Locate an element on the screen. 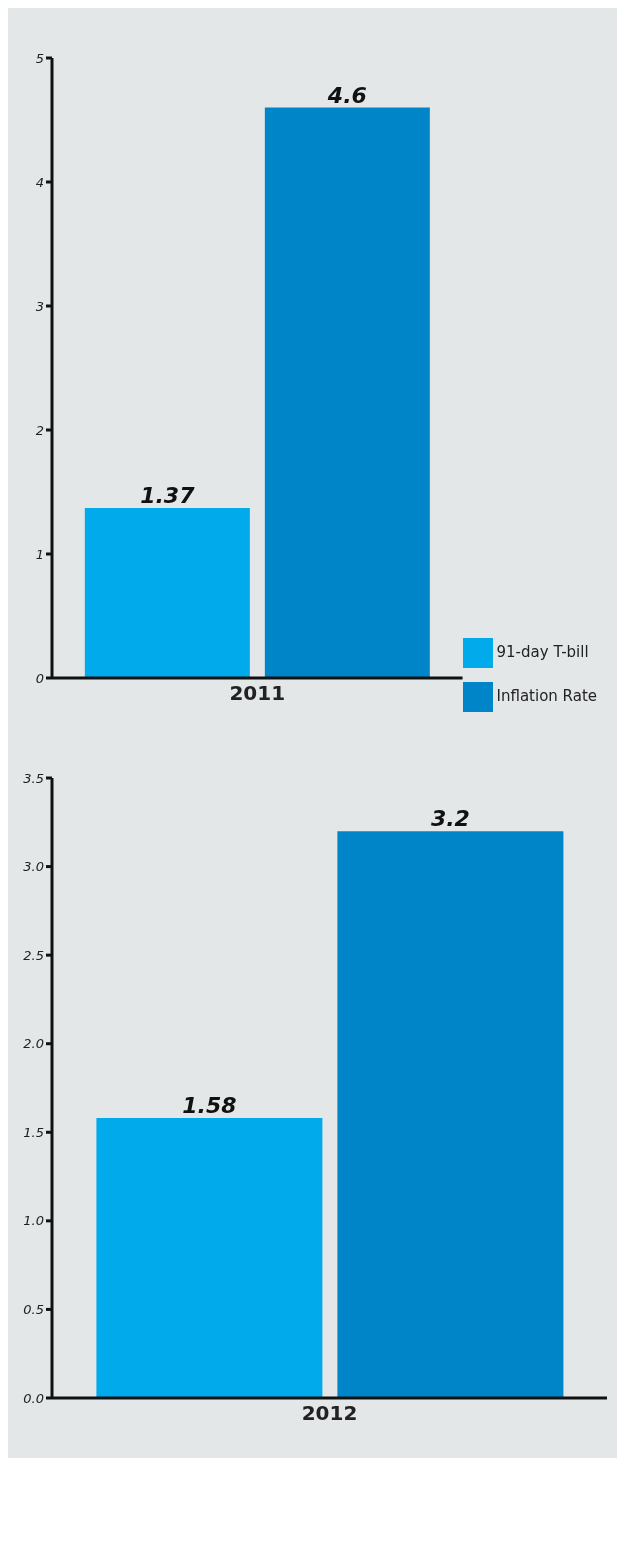 The image size is (625, 1549). legend-label: 91-day T-bill is located at coordinates (542, 652).